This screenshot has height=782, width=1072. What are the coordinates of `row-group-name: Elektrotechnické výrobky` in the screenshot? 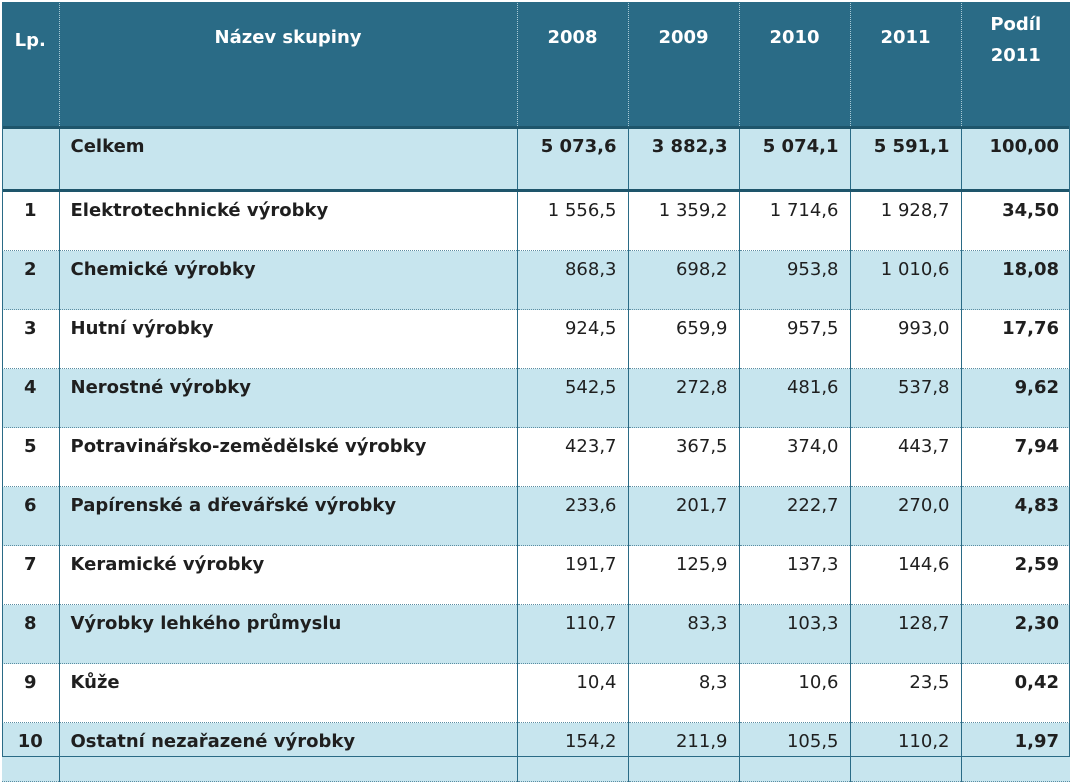 It's located at (288, 220).